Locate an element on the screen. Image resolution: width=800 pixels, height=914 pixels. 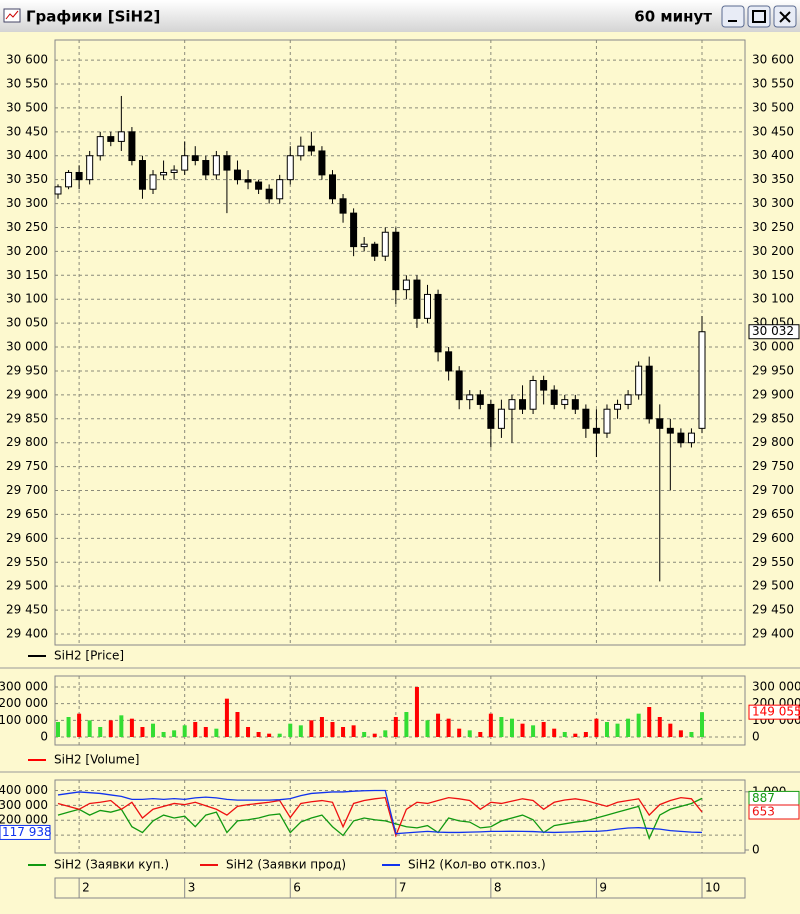
y-tick-label-right: 30 250 is located at coordinates (773, 227).